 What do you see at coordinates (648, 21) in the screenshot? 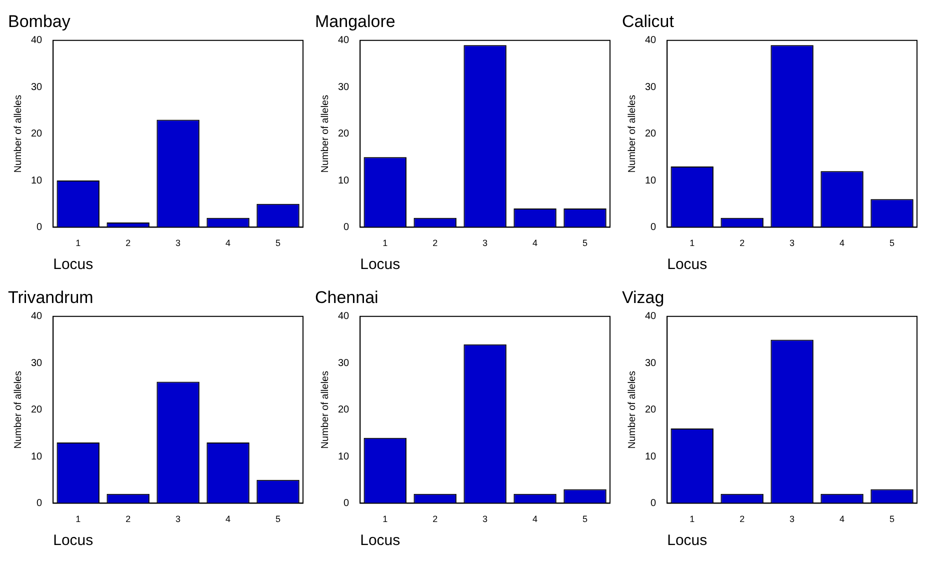
I see `chart-title: Calicut` at bounding box center [648, 21].